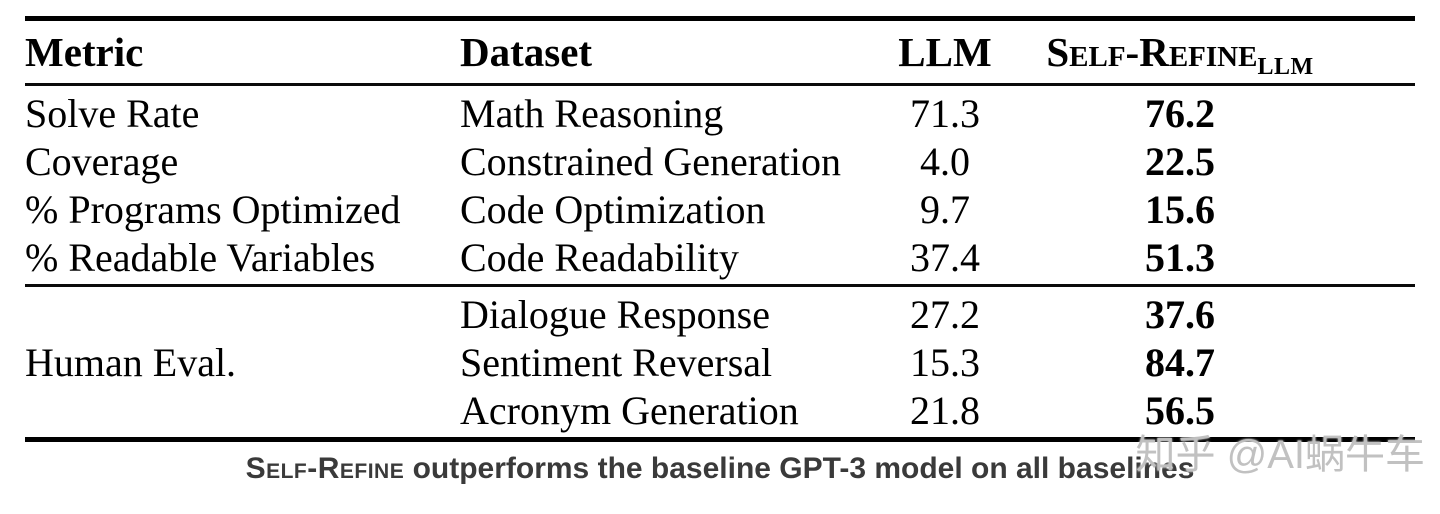  Describe the element at coordinates (1180, 314) in the screenshot. I see `self-refine-value: 37.6` at that location.